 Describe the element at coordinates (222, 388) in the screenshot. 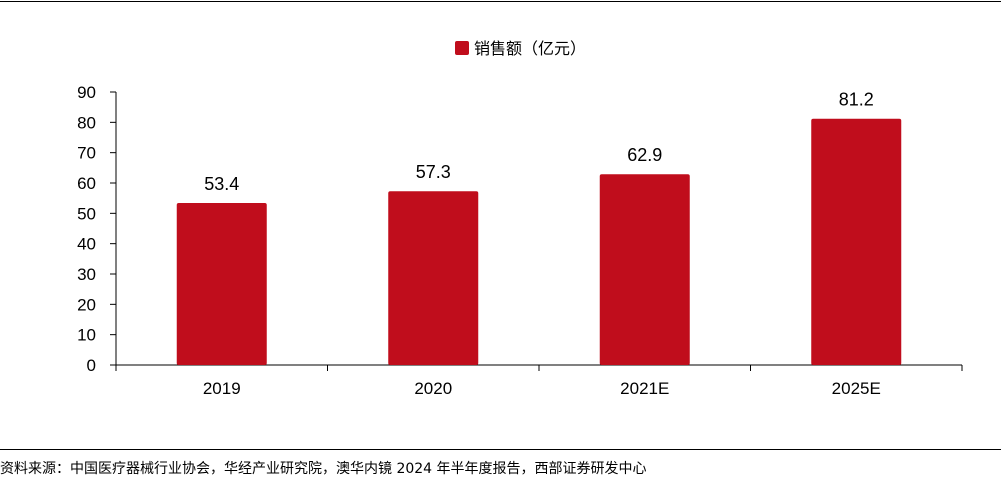

I see `x-tick-label-2019: 2019` at that location.